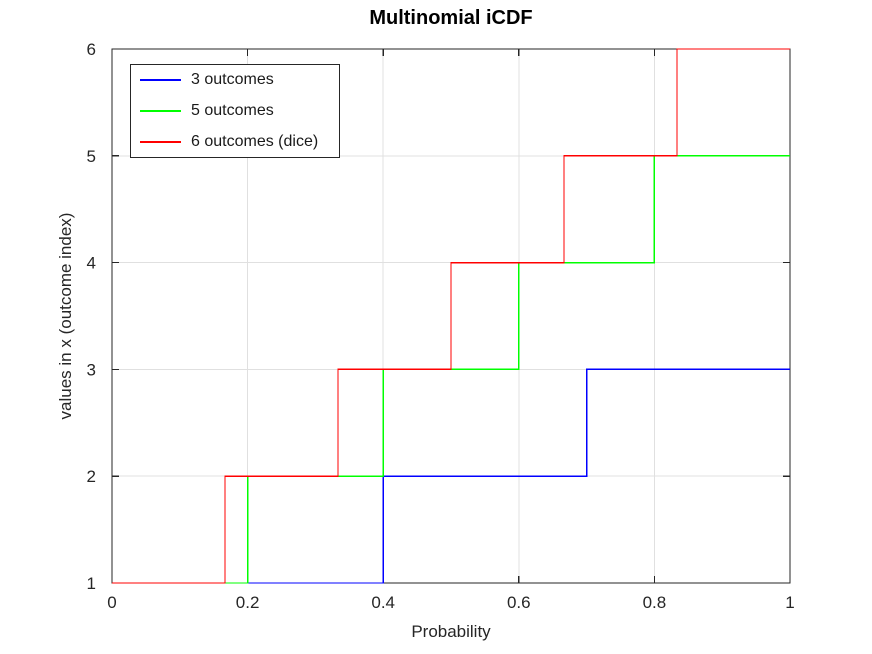  I want to click on y-tick-label: 2, so click(91, 476).